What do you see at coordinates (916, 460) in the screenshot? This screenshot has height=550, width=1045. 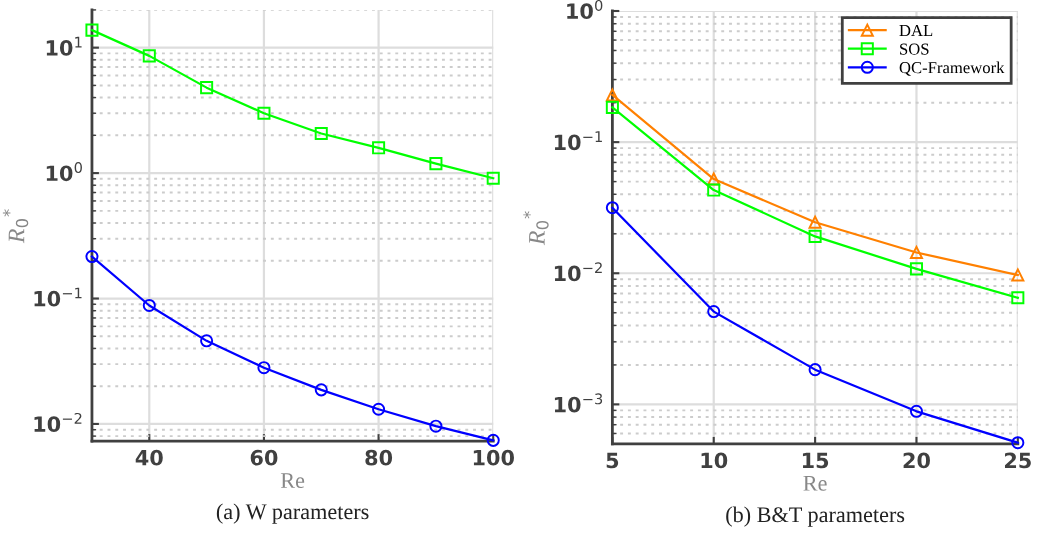 I see `x-tick-label: 20` at bounding box center [916, 460].